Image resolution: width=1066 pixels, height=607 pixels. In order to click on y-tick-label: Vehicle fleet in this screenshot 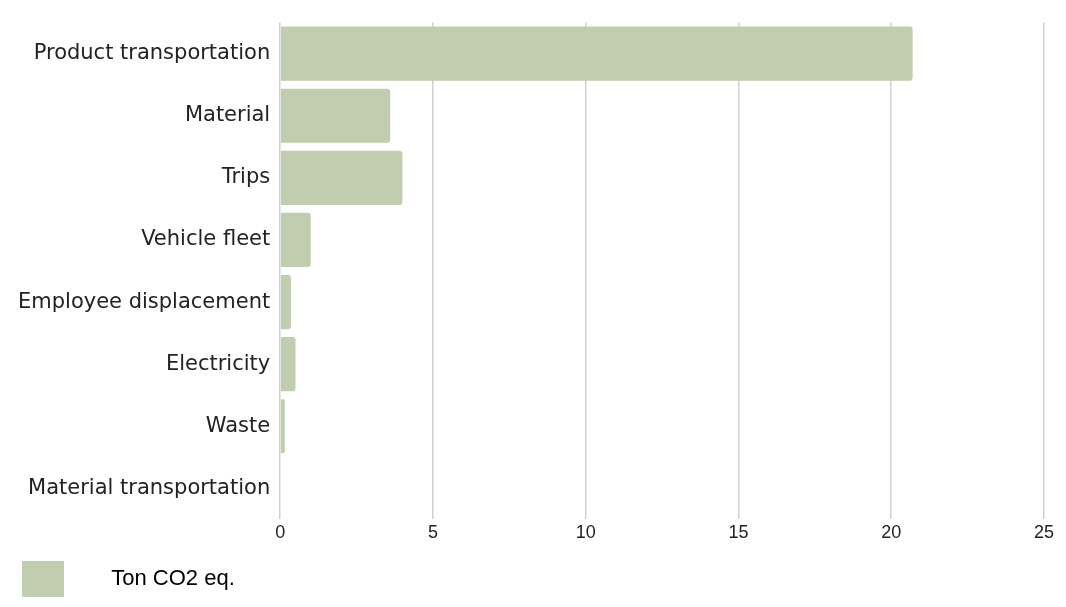, I will do `click(206, 238)`.